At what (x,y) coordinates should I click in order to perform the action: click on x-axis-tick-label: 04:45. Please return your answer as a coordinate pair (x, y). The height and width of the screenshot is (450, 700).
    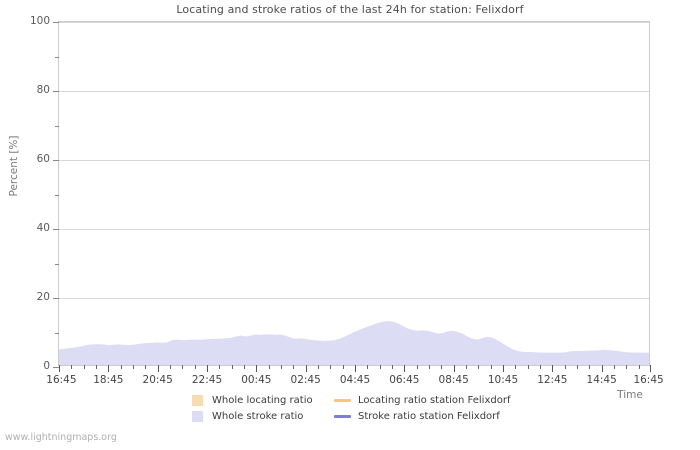
    Looking at the image, I should click on (355, 380).